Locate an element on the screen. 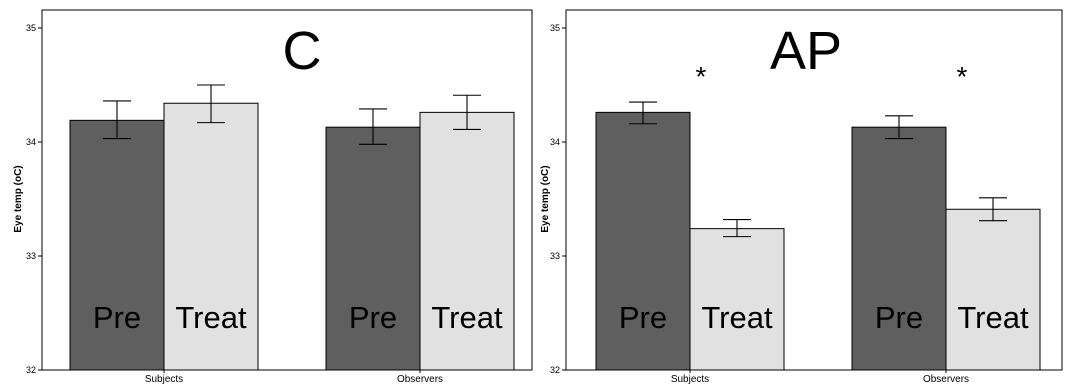 This screenshot has height=391, width=1066. panel-title: C is located at coordinates (302, 51).